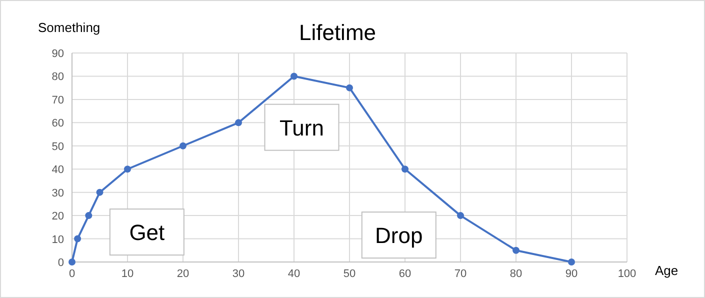  I want to click on x-tick-label: 30, so click(238, 274).